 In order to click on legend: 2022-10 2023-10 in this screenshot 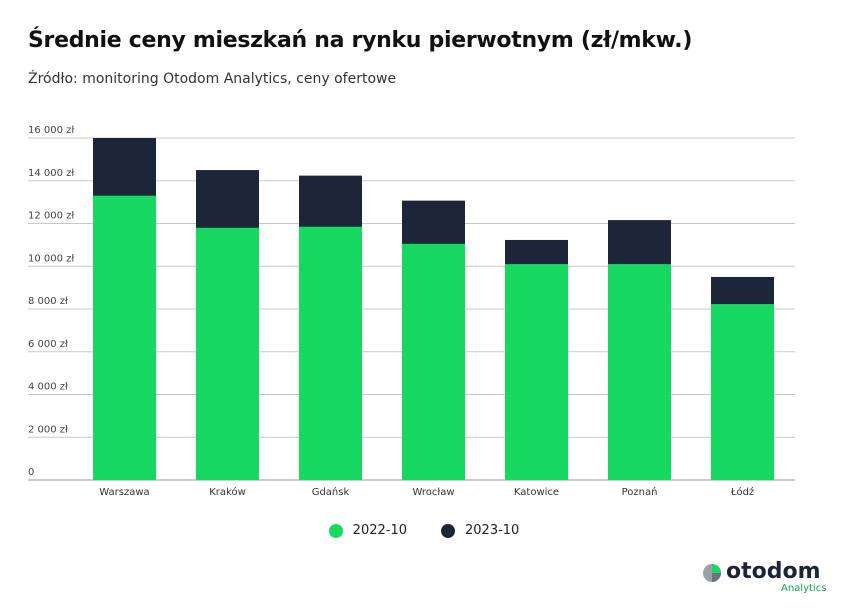, I will do `click(424, 530)`.